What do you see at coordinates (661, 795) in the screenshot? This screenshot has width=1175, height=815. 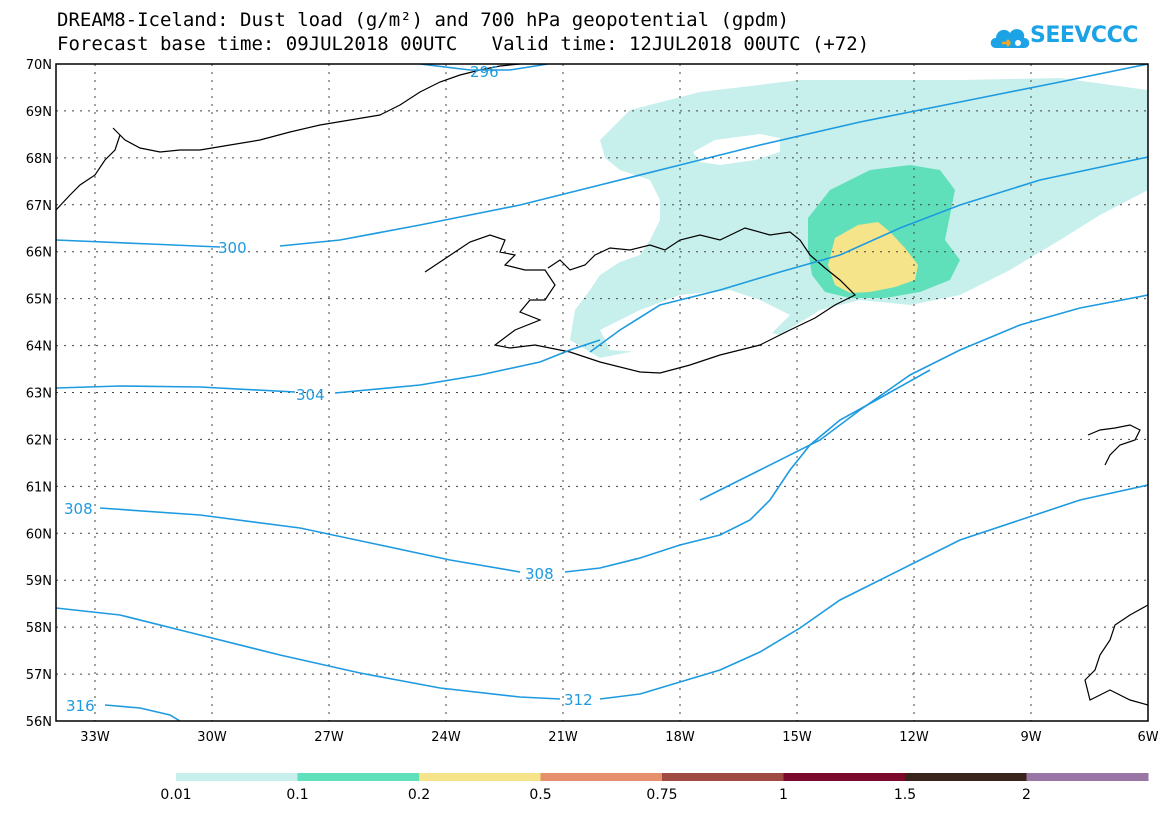 I see `colorbar-label: 0.75` at bounding box center [661, 795].